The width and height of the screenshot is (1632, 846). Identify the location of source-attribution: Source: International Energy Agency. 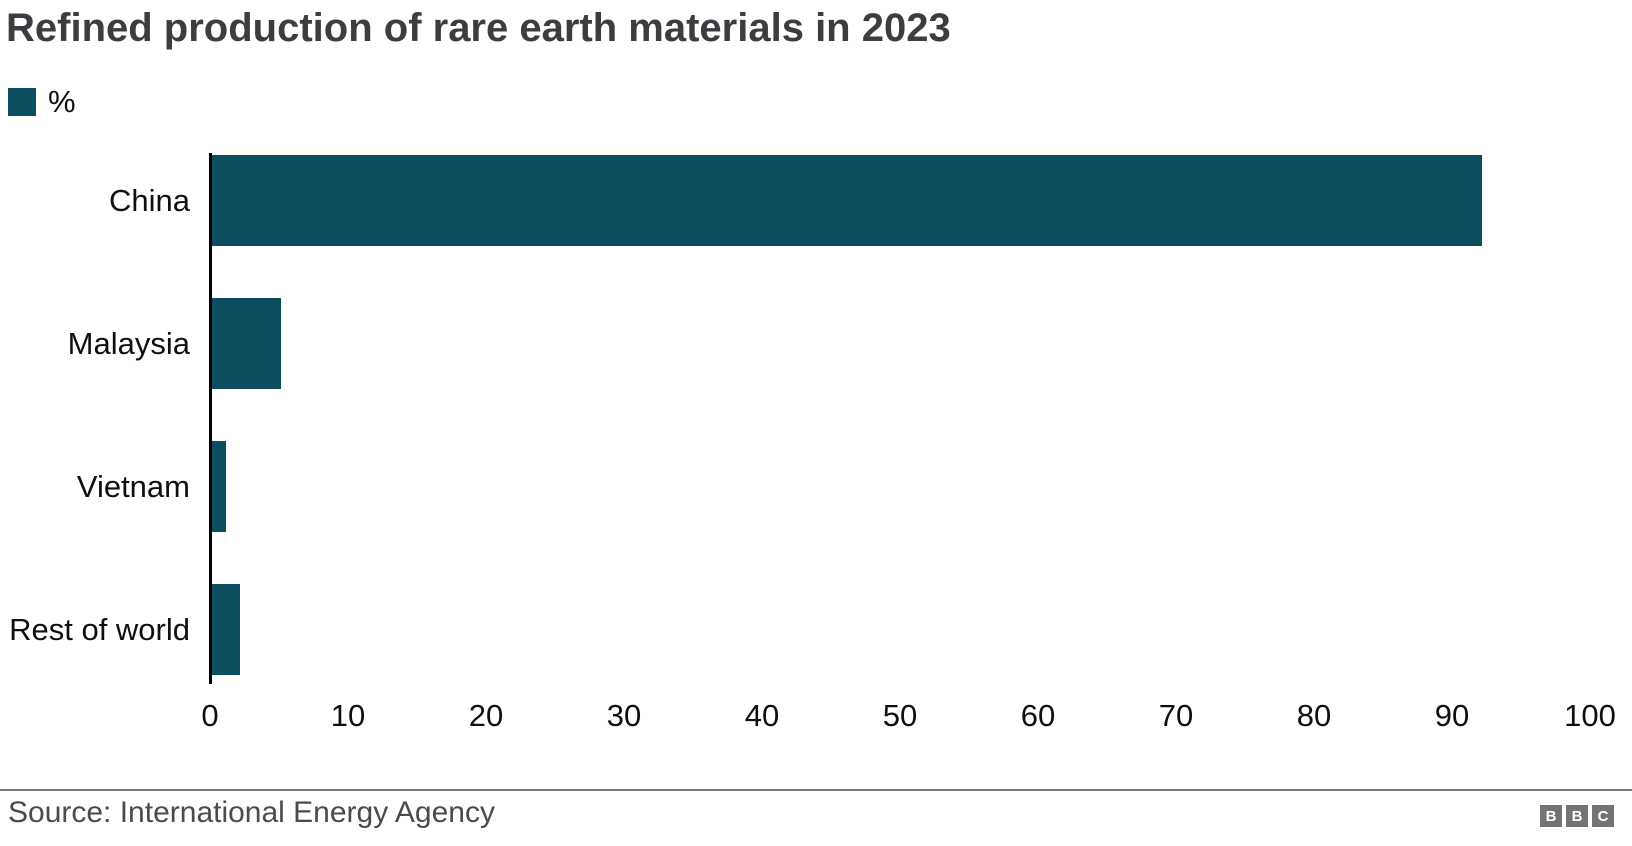
(251, 812).